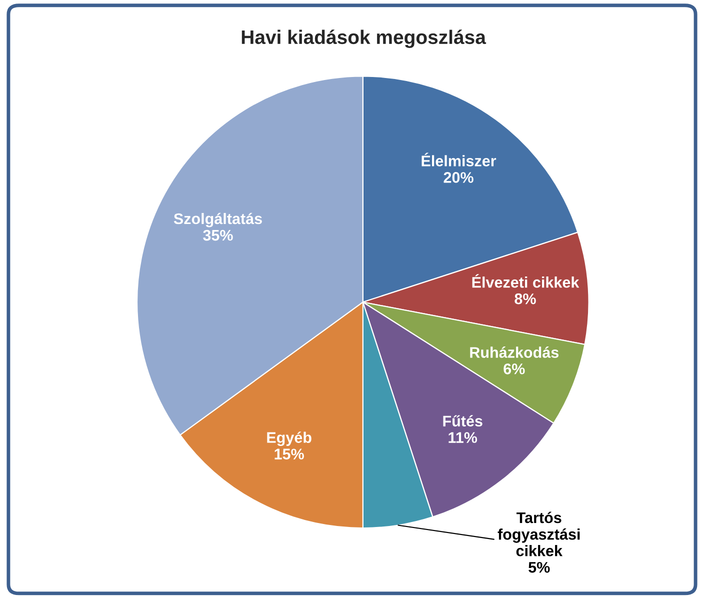 Image resolution: width=704 pixels, height=597 pixels. Describe the element at coordinates (539, 534) in the screenshot. I see `slice-label: Tartós fogyasztási cikkek` at that location.